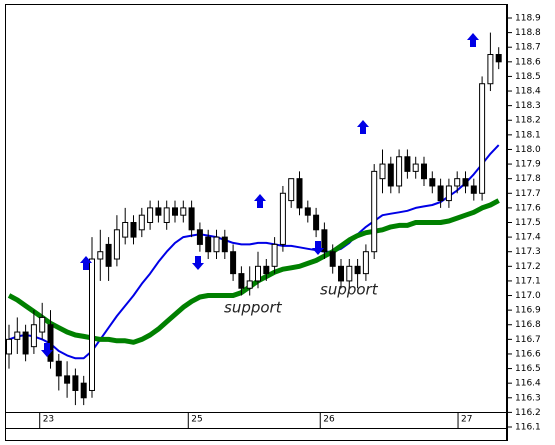 The image size is (555, 445). What do you see at coordinates (528, 267) in the screenshot?
I see `y-tick-label: 117.2` at bounding box center [528, 267].